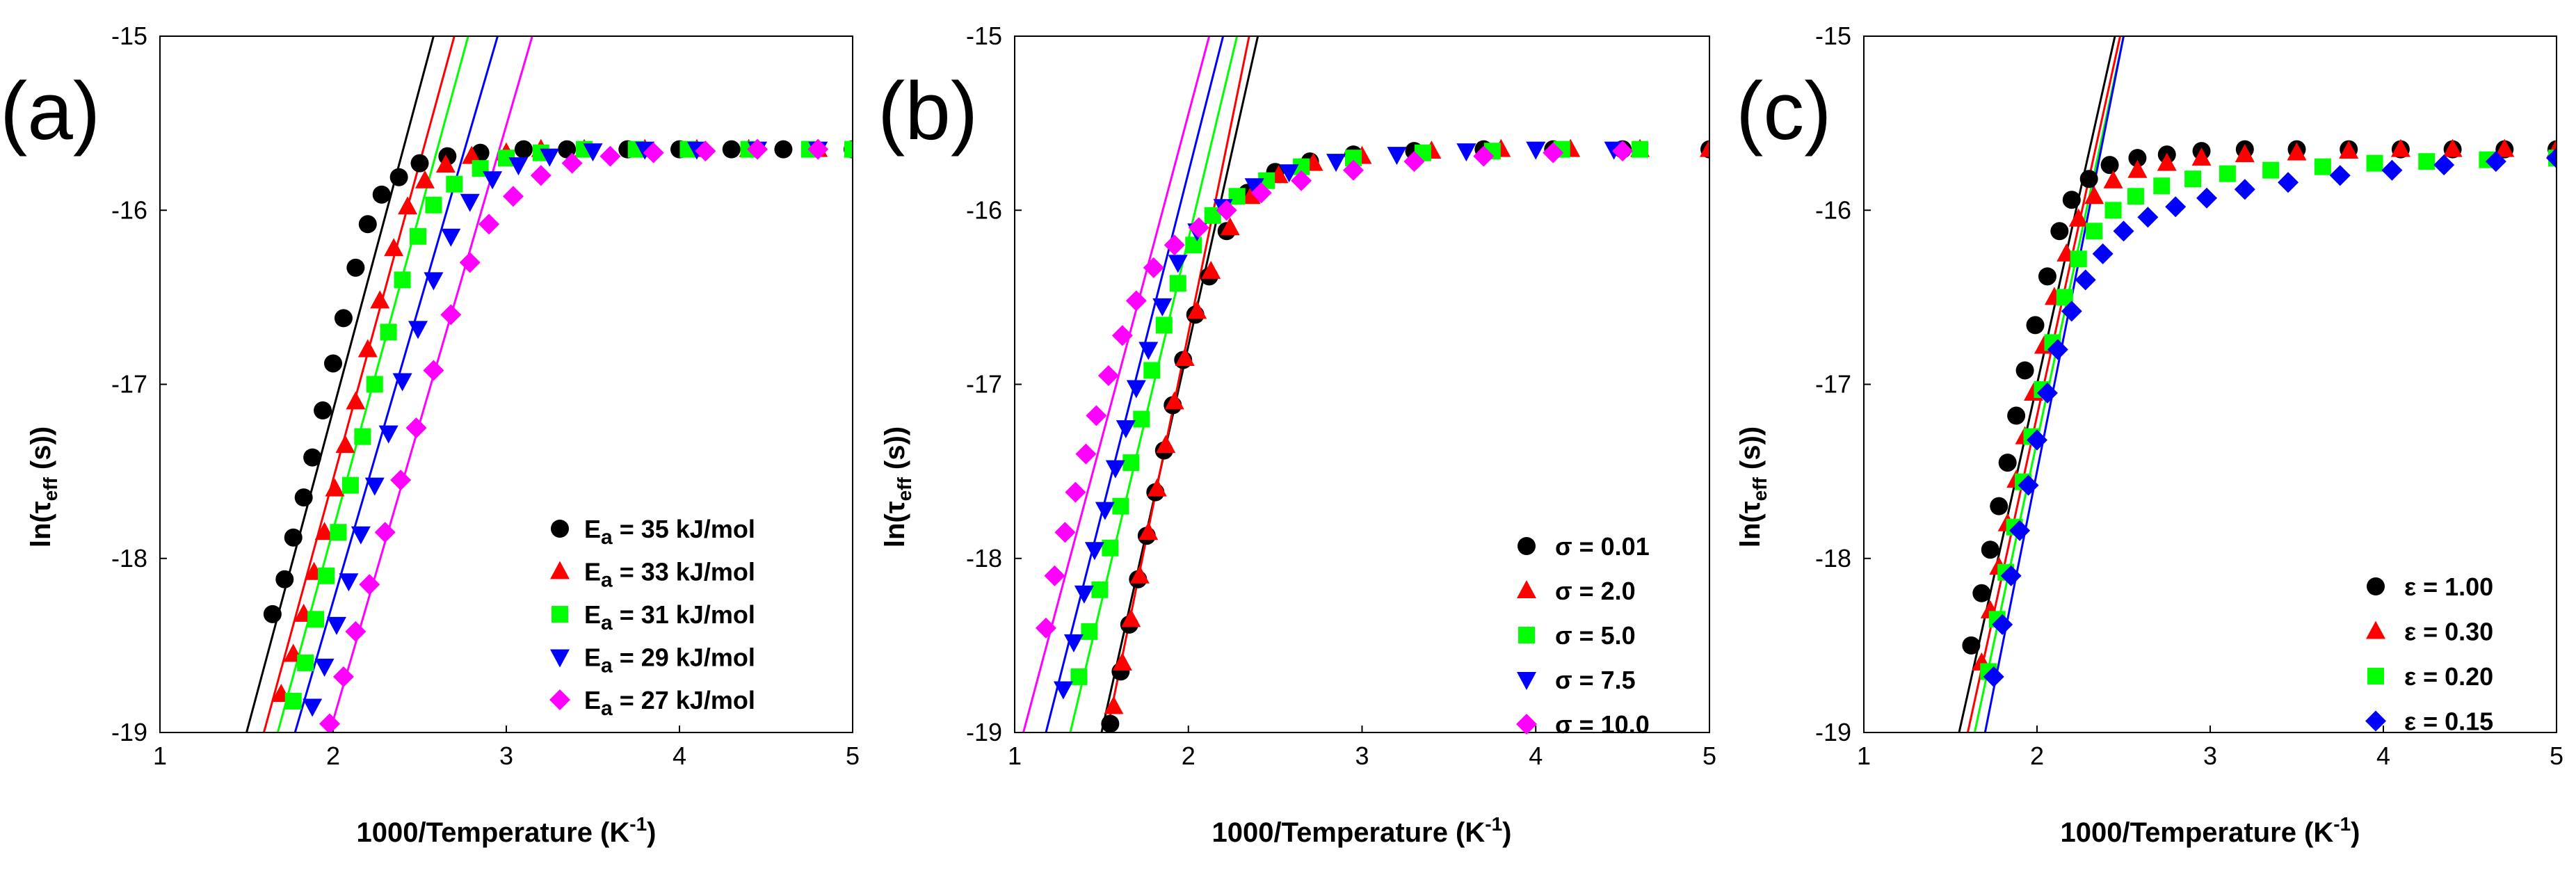 The width and height of the screenshot is (2576, 873). What do you see at coordinates (1189, 756) in the screenshot?
I see `x-tick-label: 2` at bounding box center [1189, 756].